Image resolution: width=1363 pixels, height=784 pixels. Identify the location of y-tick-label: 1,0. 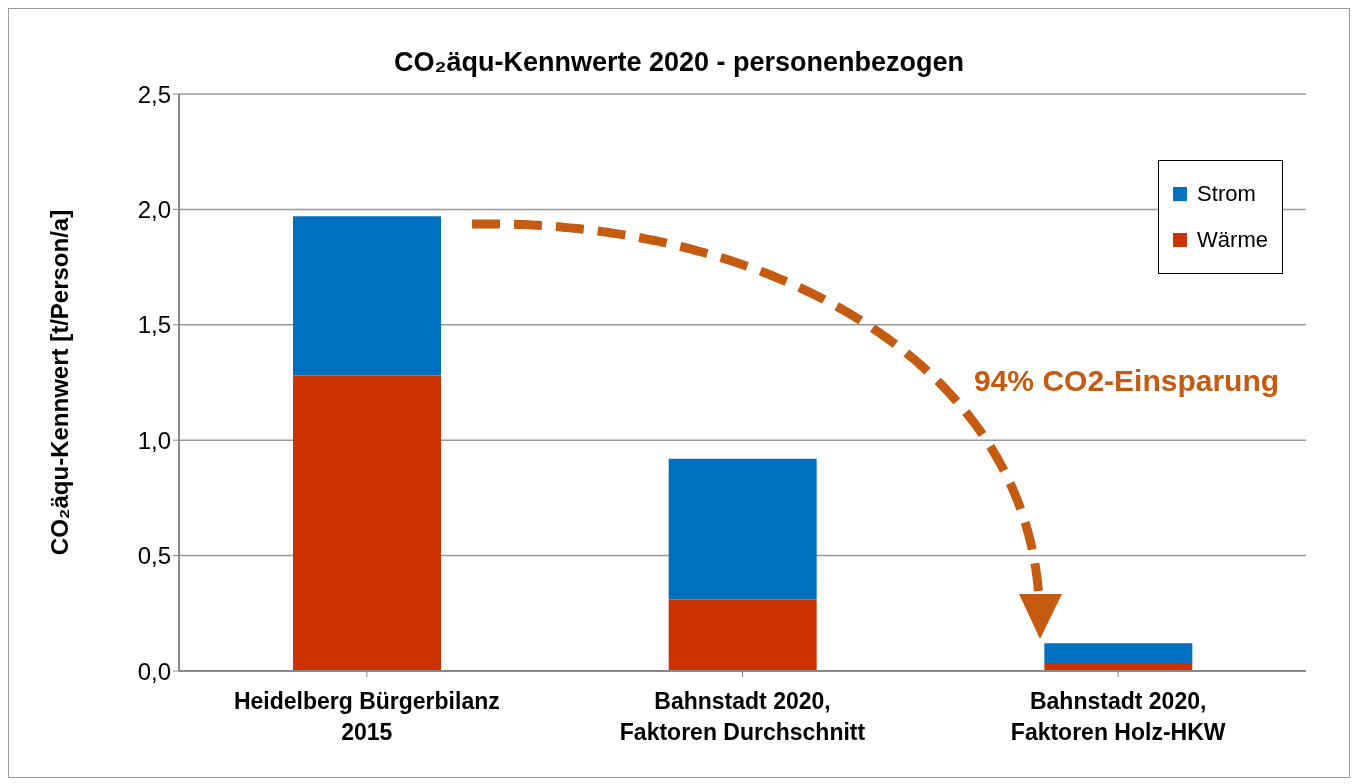
(154, 440).